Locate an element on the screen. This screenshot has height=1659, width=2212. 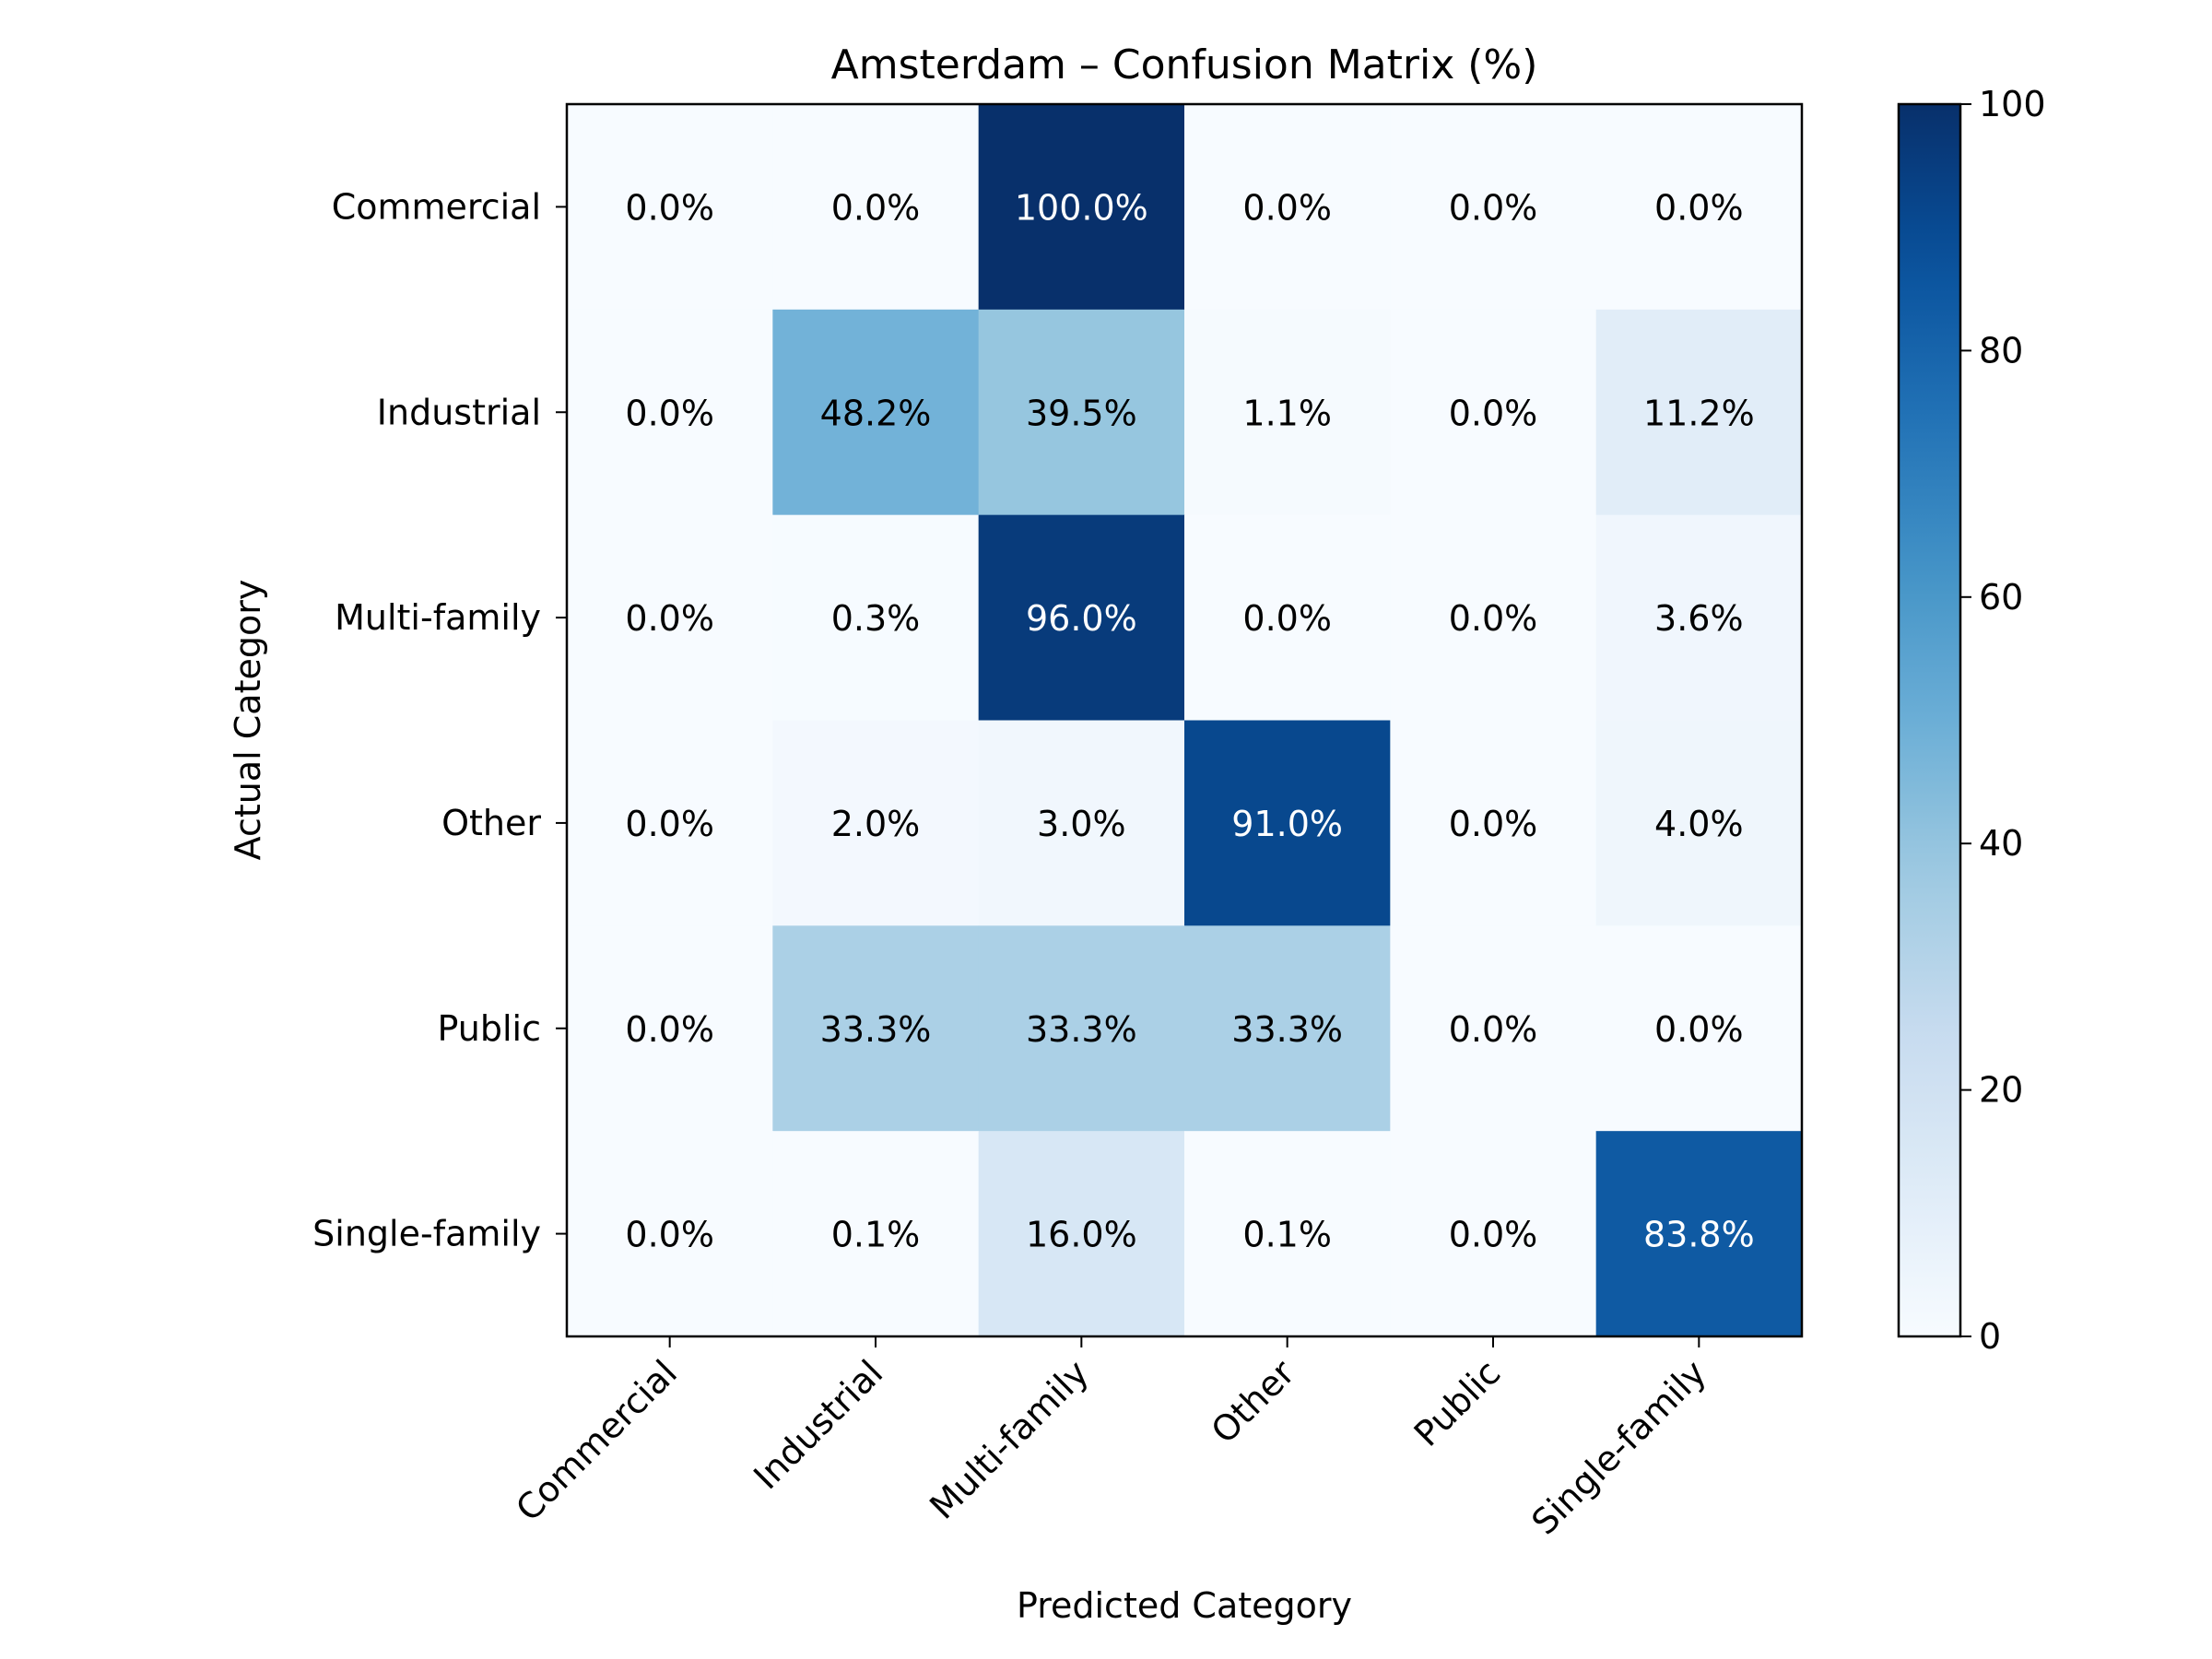
colorbar-axis: 0 20 40 60 80 100 is located at coordinates (2003, 720).